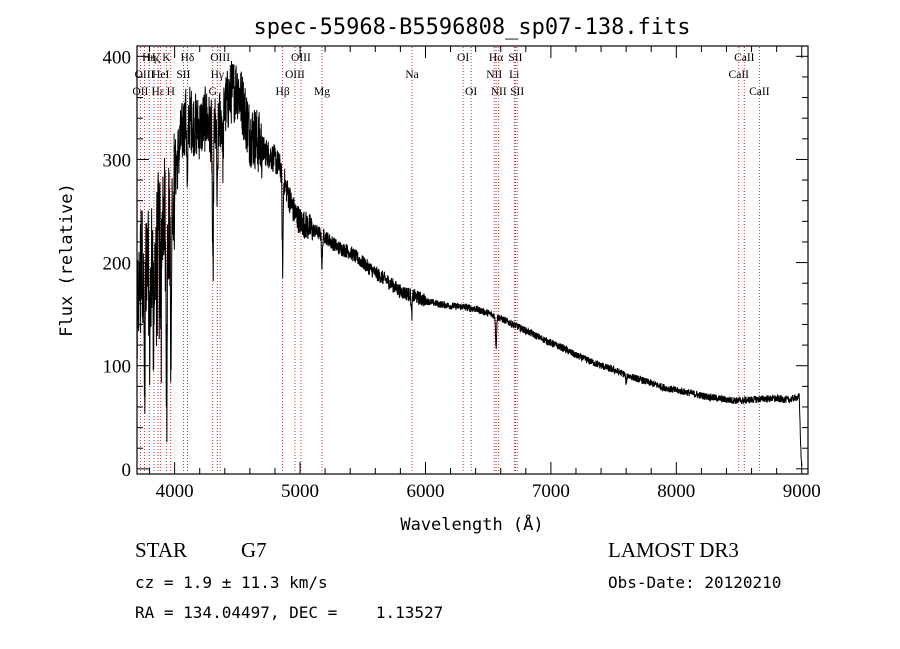  Describe the element at coordinates (67, 260) in the screenshot. I see `y-axis-label: Flux (relative)` at that location.